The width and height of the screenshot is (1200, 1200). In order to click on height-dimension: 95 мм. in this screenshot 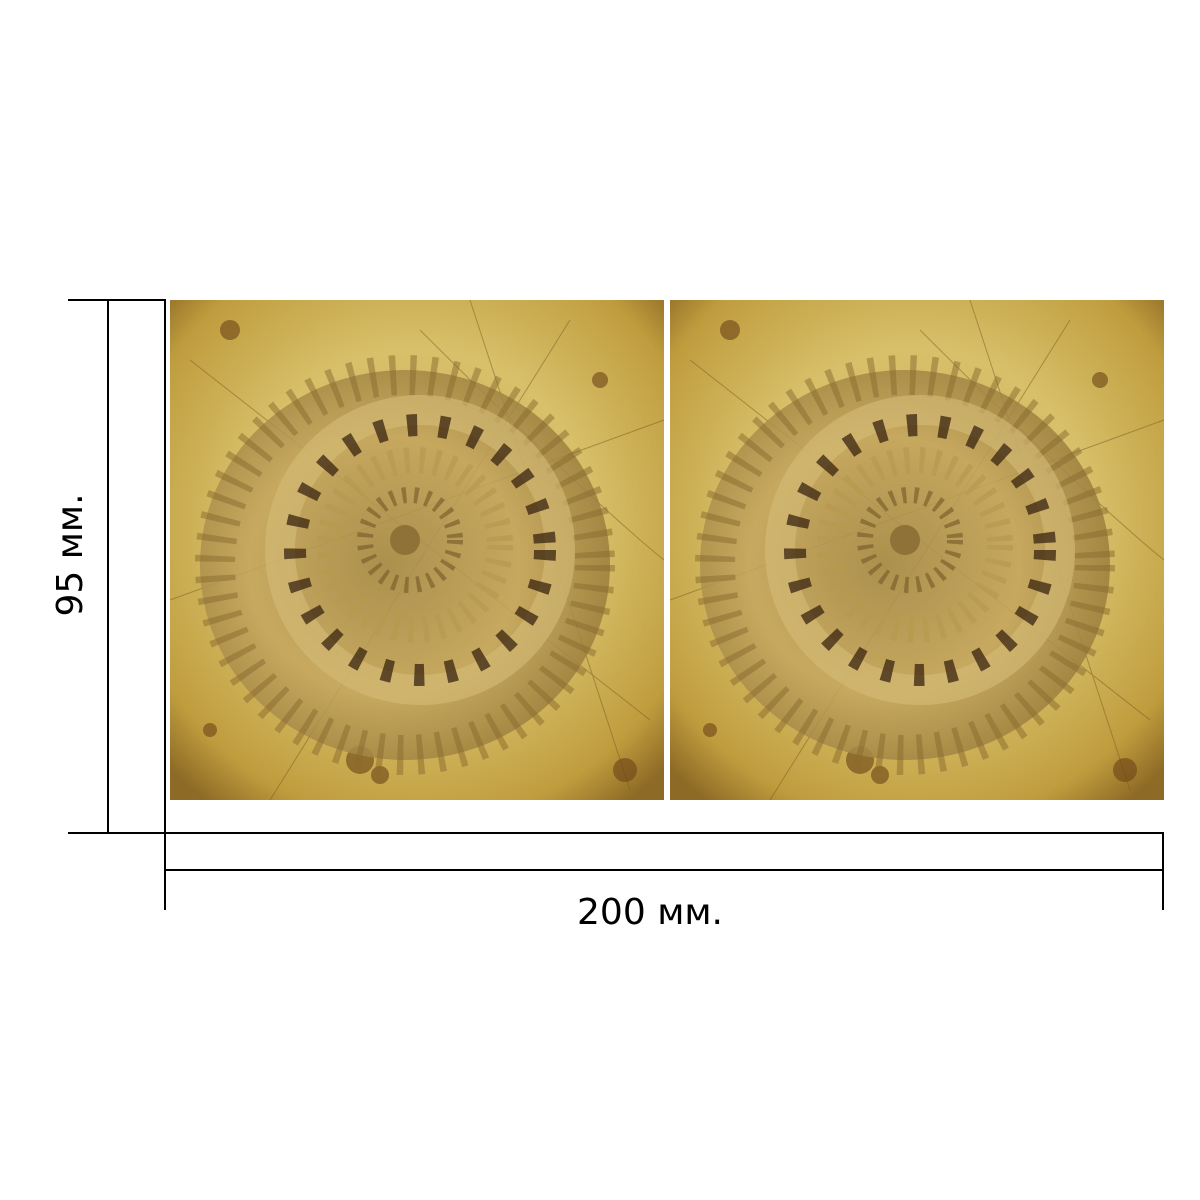, I will do `click(108, 566)`.